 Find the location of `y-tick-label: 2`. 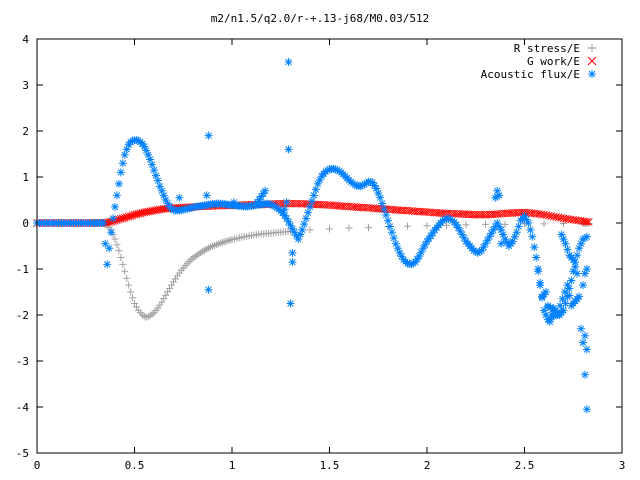

y-tick-label: 2 is located at coordinates (25, 131).